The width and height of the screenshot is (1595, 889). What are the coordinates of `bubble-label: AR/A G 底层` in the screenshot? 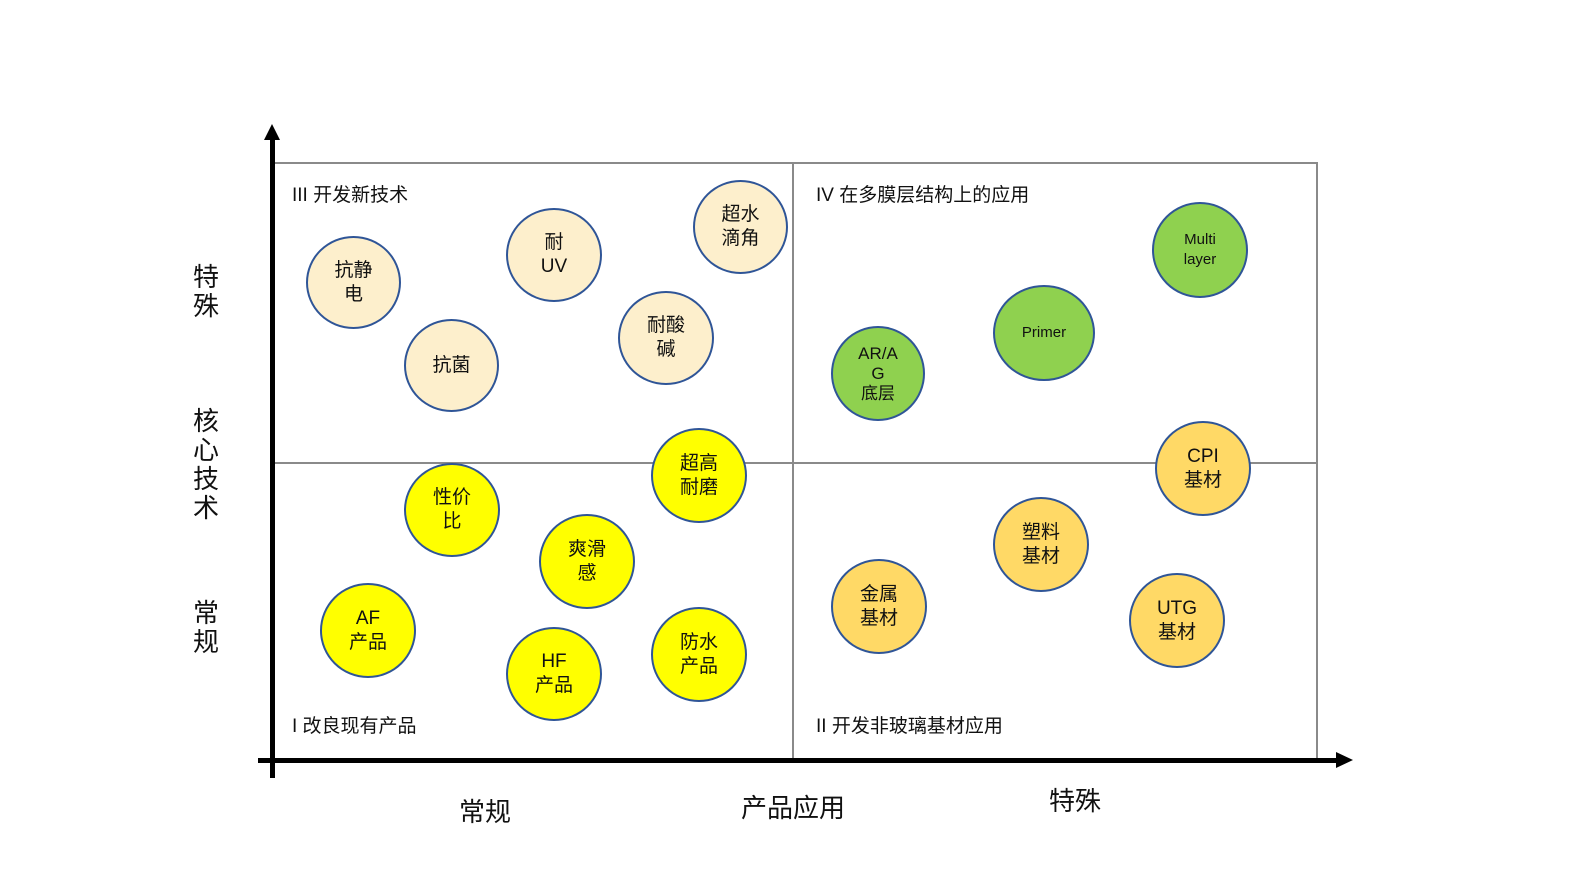 It's located at (878, 373).